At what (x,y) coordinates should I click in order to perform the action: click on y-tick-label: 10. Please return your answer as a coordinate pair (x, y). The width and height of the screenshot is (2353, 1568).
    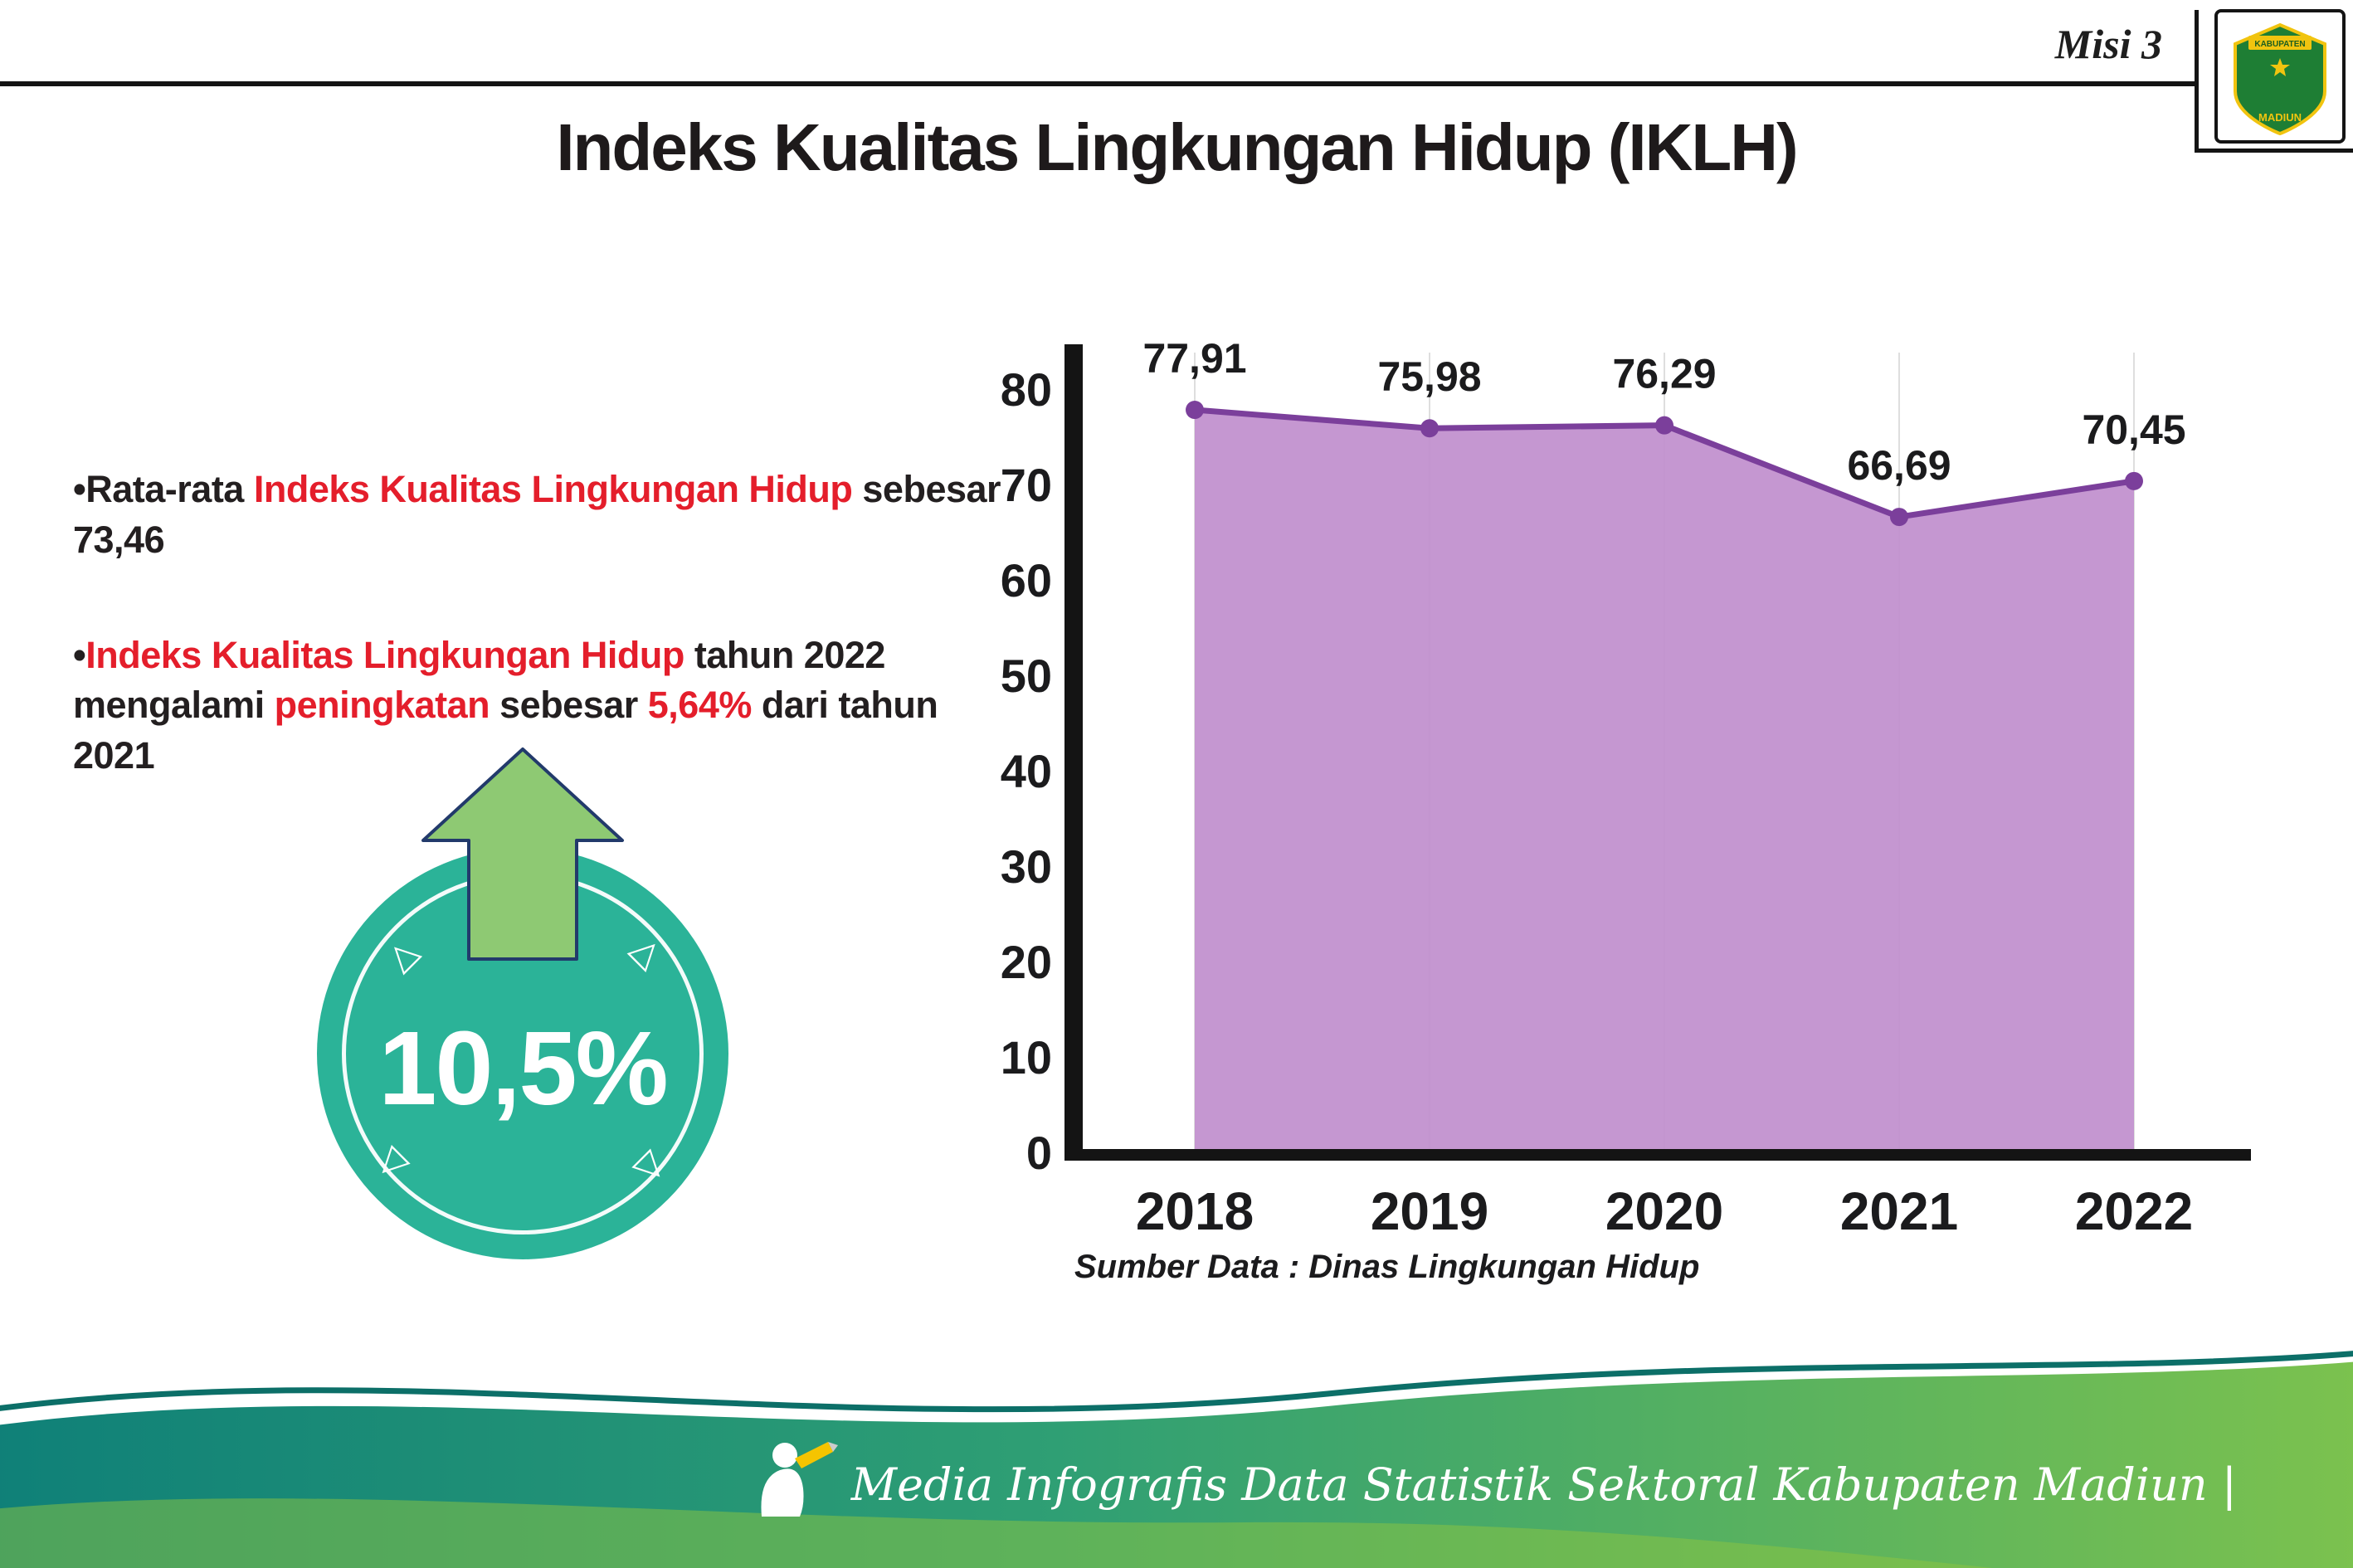
    Looking at the image, I should click on (1026, 1057).